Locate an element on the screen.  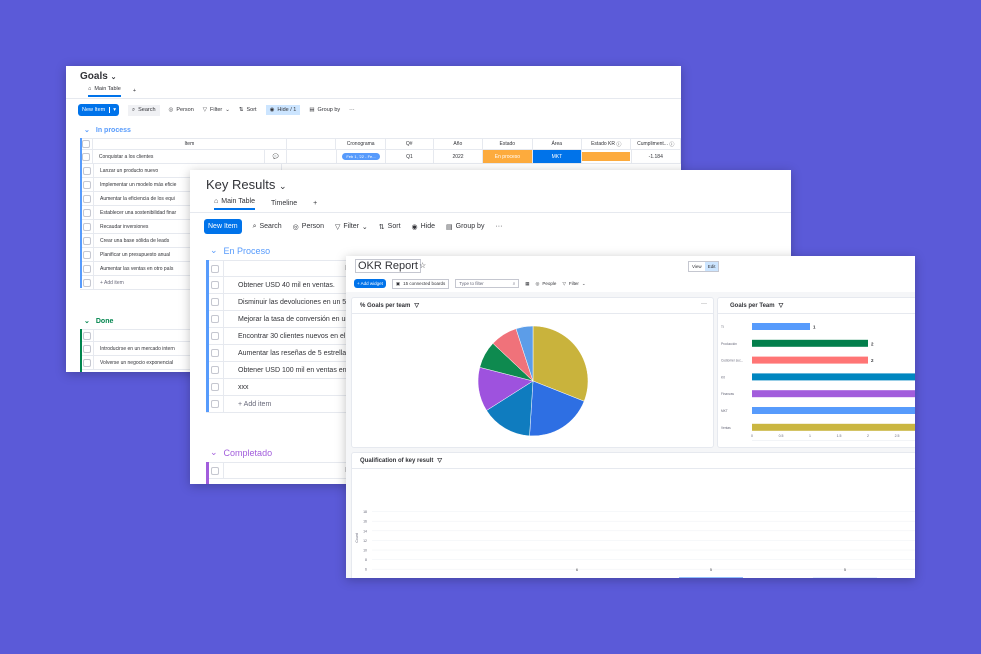
okr-header is located at coordinates (630, 274).